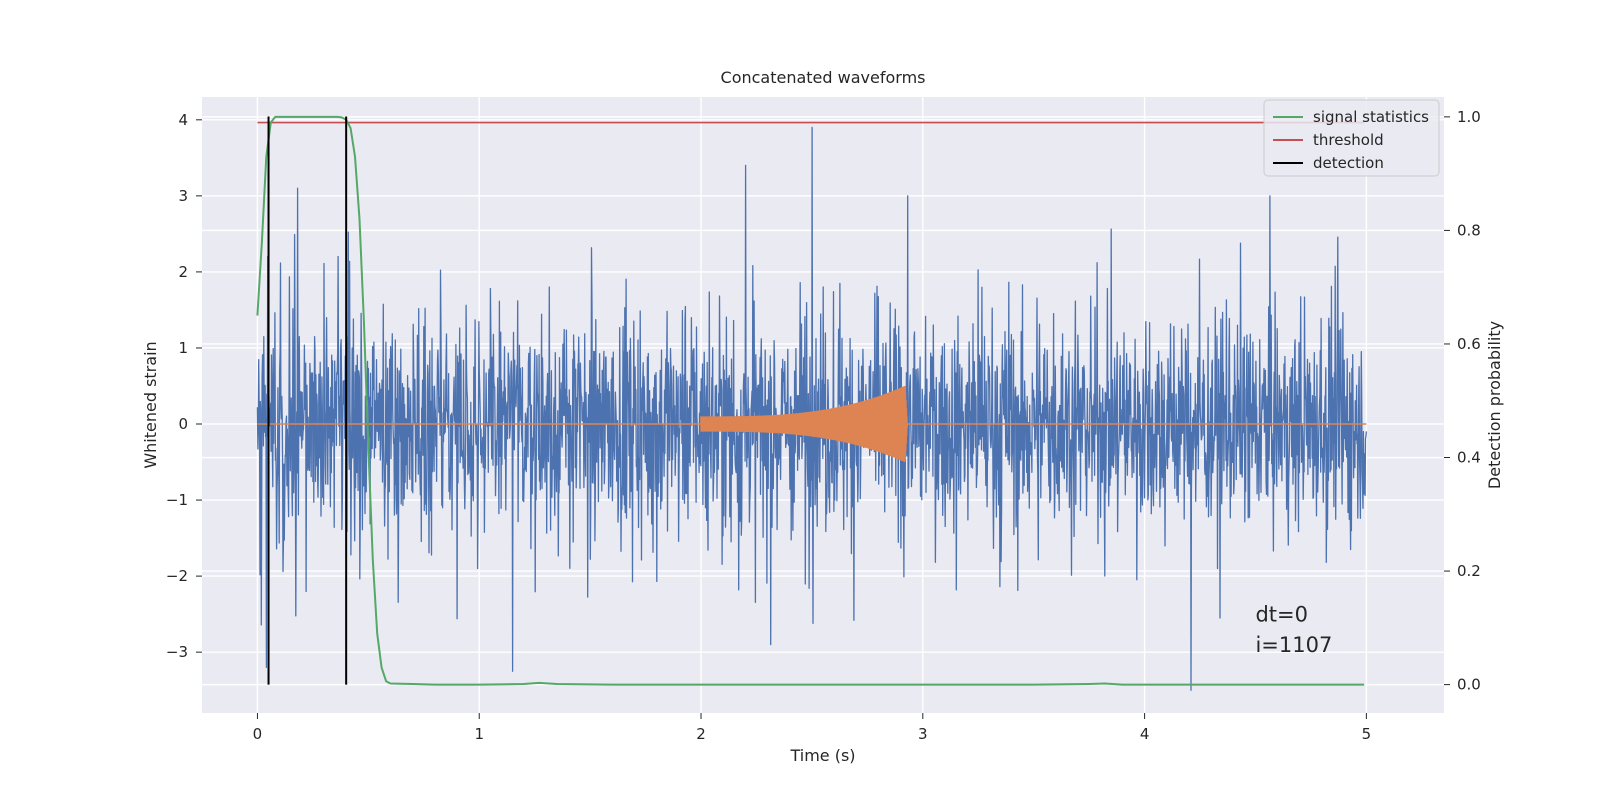 This screenshot has width=1600, height=800. What do you see at coordinates (177, 576) in the screenshot?
I see `y-tick-label: −2` at bounding box center [177, 576].